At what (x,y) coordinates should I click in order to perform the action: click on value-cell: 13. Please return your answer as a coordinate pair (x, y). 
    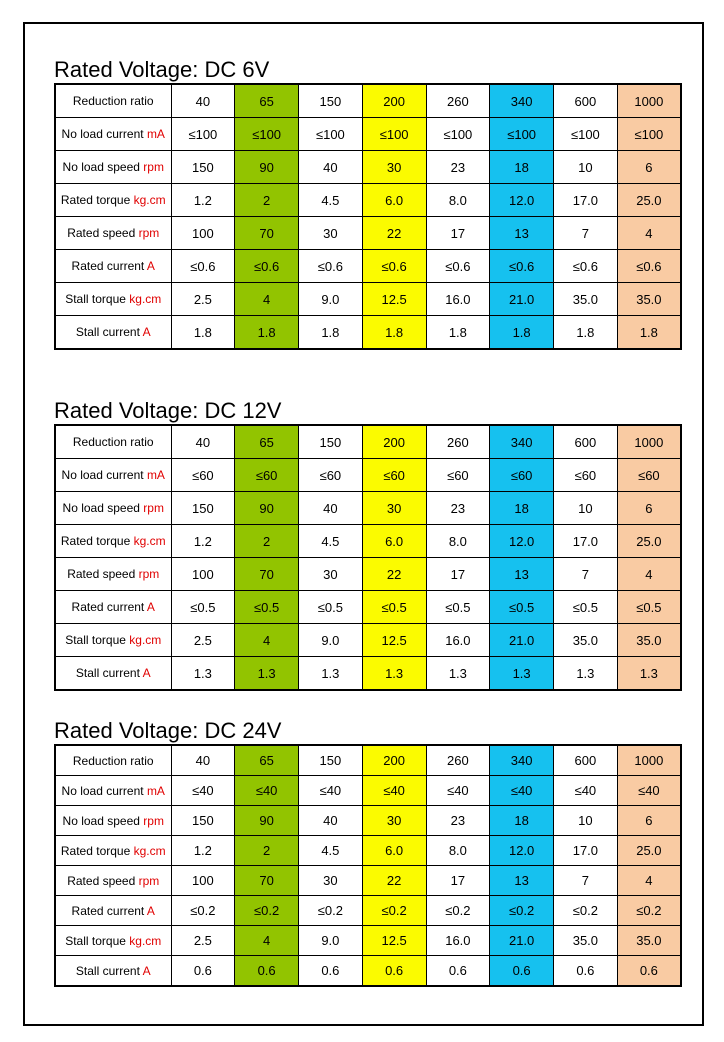
    Looking at the image, I should click on (521, 880).